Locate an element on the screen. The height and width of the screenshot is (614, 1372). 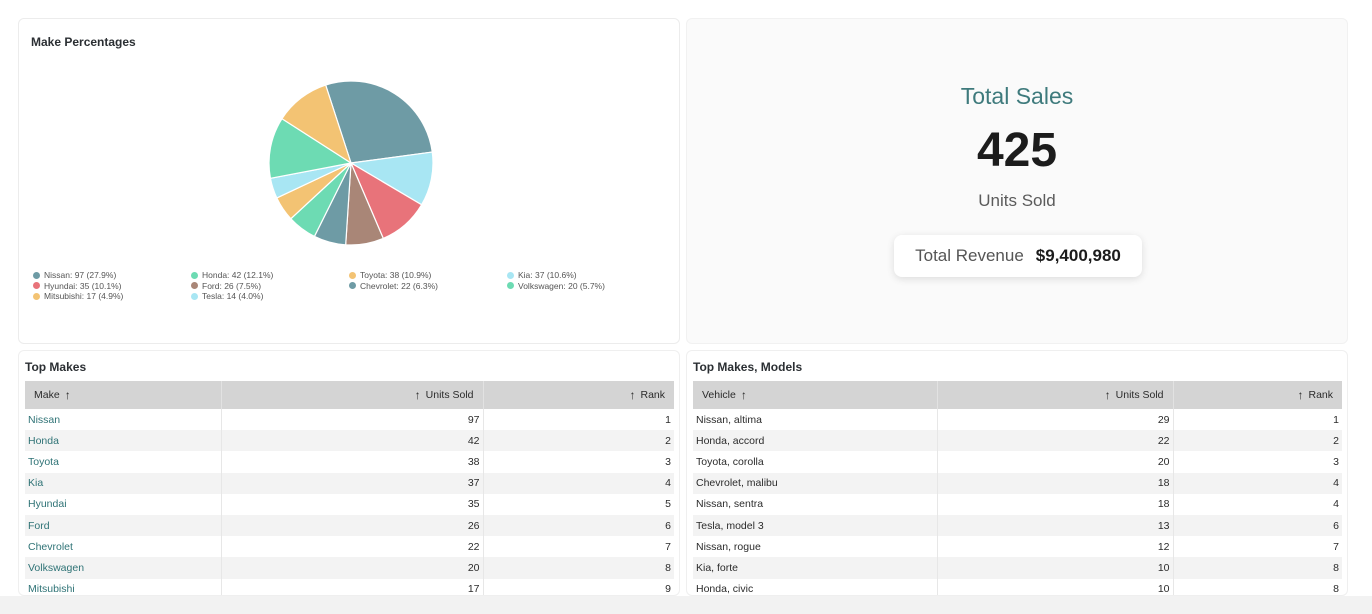
row-label-cell: Volkswagen is located at coordinates (123, 568).